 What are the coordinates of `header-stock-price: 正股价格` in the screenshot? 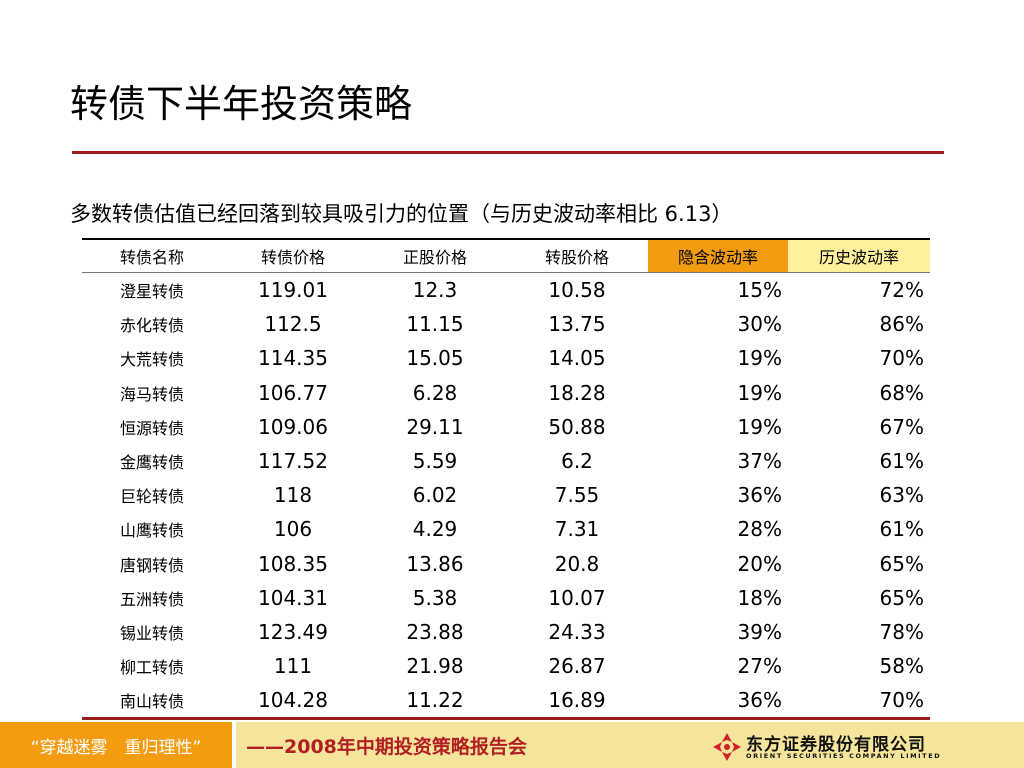 It's located at (434, 257).